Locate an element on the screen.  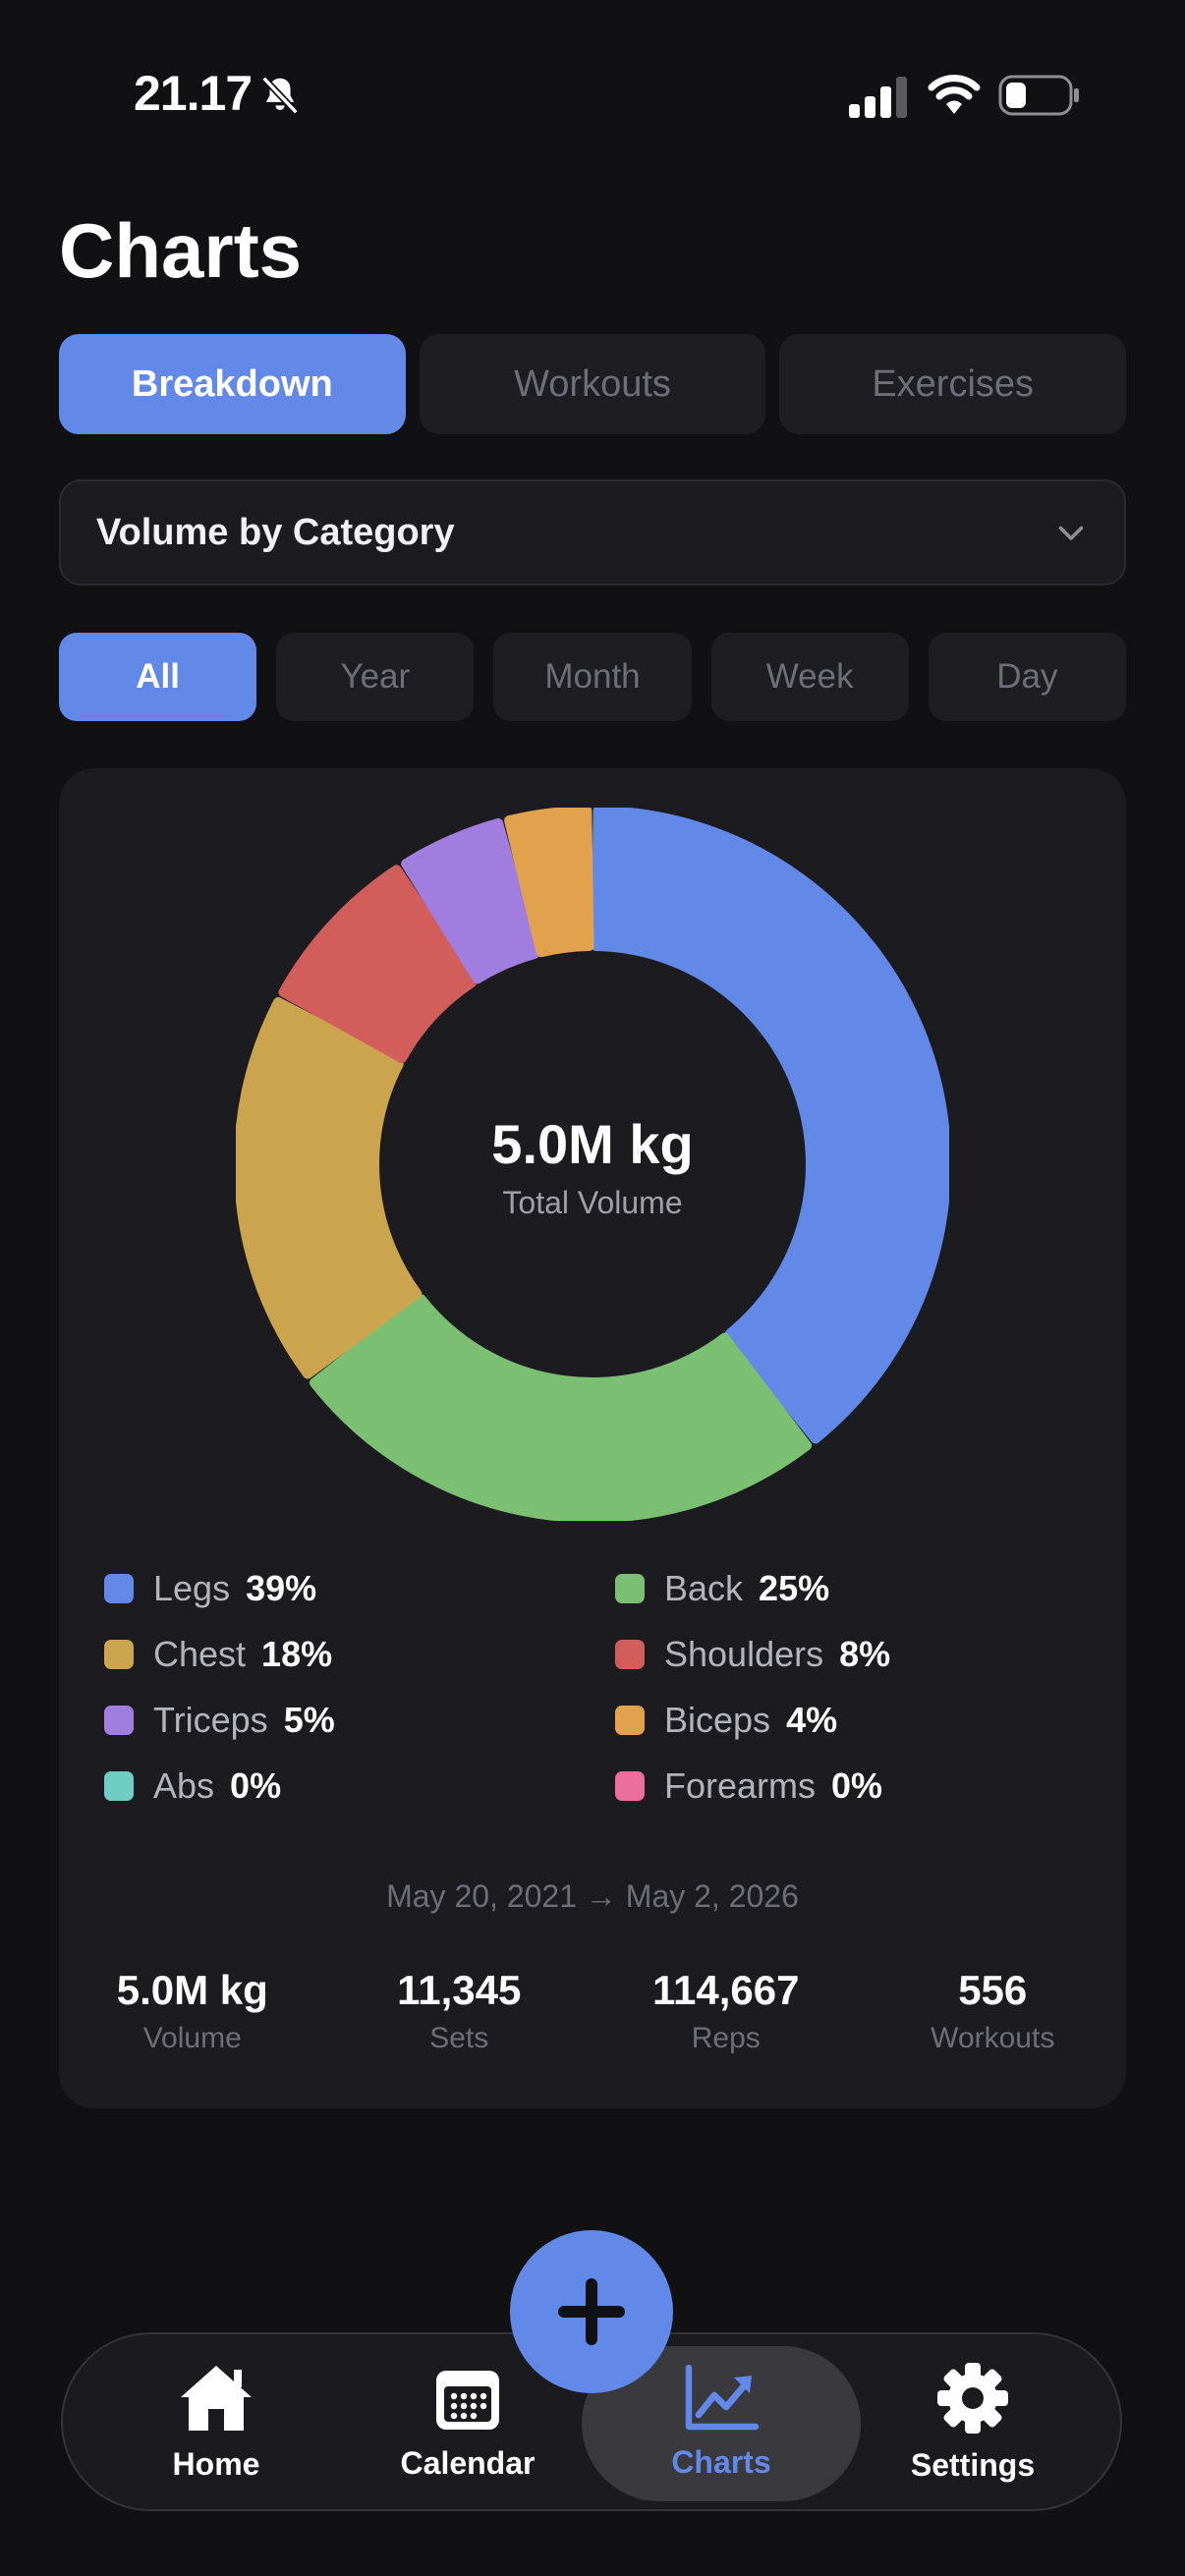
legend-item-abs: Abs 0% is located at coordinates (193, 1786).